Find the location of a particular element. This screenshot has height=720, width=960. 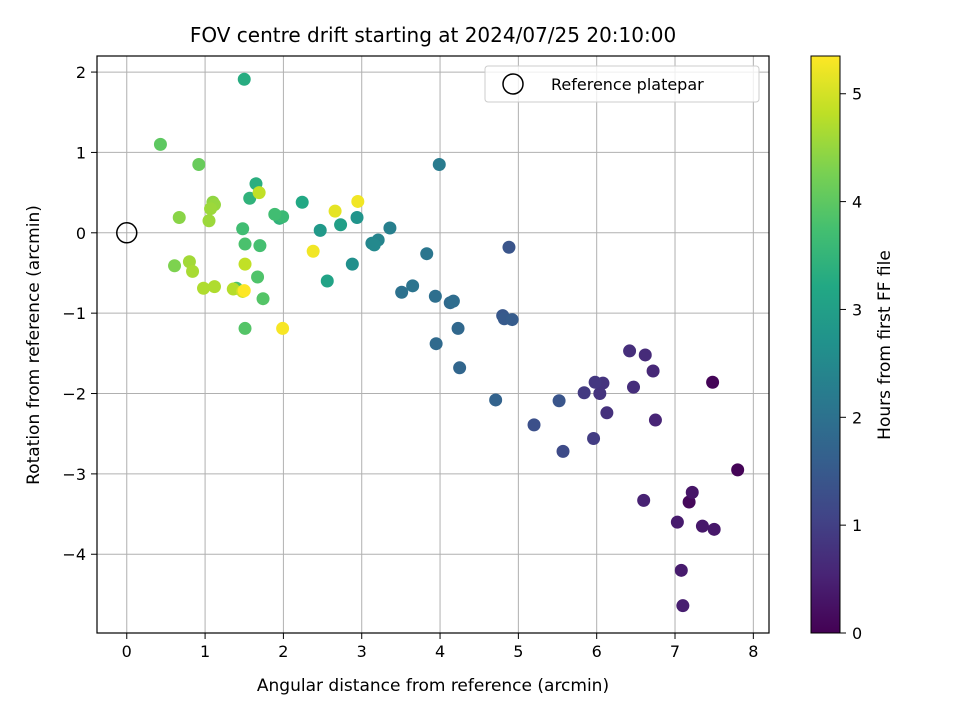

y-tick-label: −3 is located at coordinates (74, 474).